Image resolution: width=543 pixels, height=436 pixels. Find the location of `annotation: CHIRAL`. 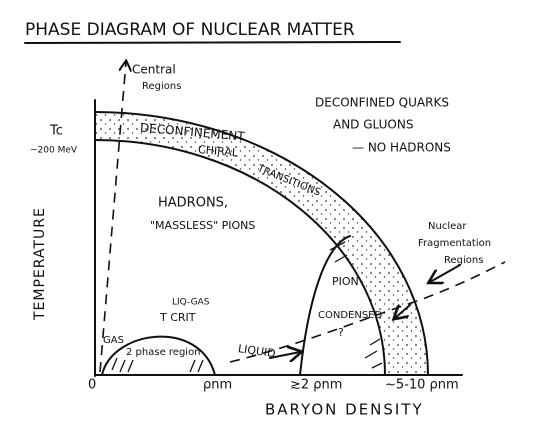

annotation: CHIRAL is located at coordinates (218, 151).